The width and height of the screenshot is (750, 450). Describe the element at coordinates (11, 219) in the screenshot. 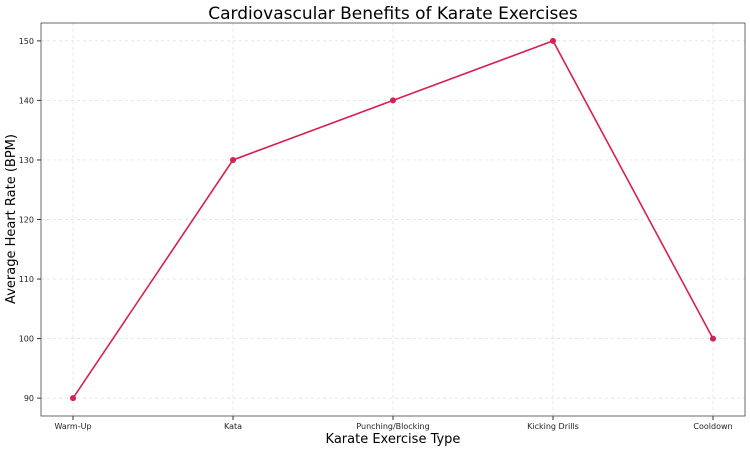

I see `y-axis-label: Average Heart Rate (BPM)` at that location.